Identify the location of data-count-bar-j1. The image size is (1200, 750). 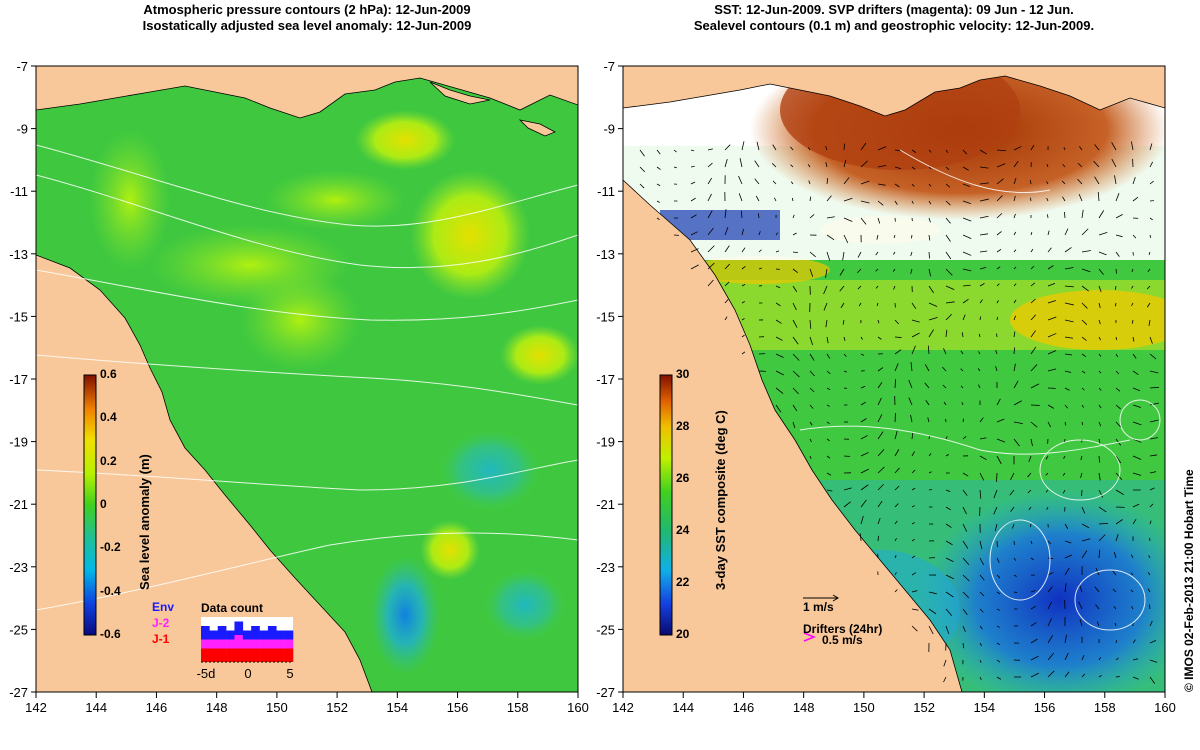
(289, 655).